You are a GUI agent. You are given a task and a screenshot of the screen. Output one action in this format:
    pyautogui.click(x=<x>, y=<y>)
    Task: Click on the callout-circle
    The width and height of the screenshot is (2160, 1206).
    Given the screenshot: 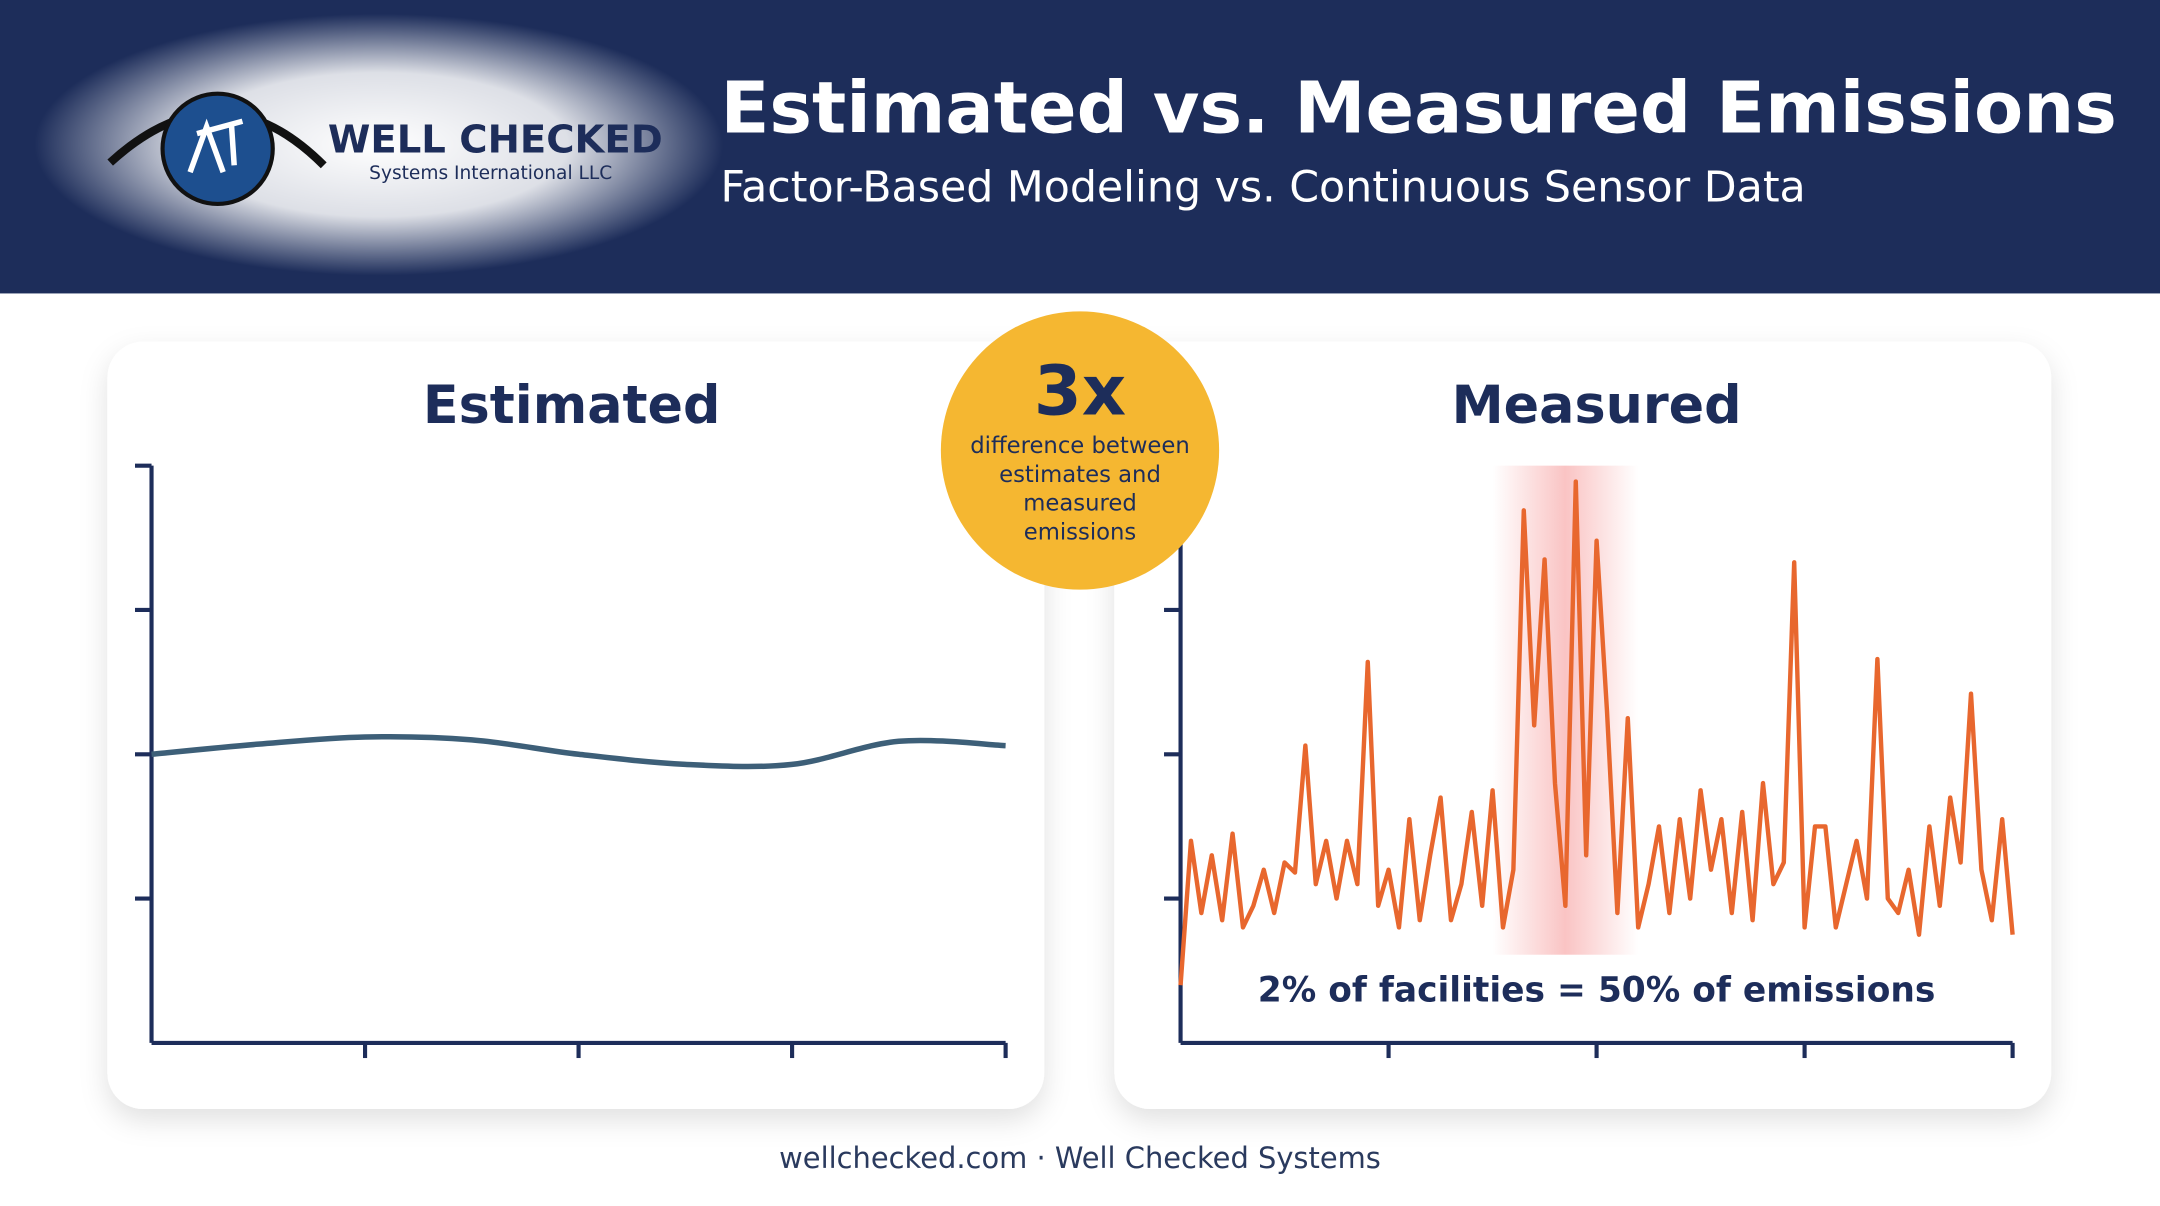 What is the action you would take?
    pyautogui.click(x=1080, y=450)
    